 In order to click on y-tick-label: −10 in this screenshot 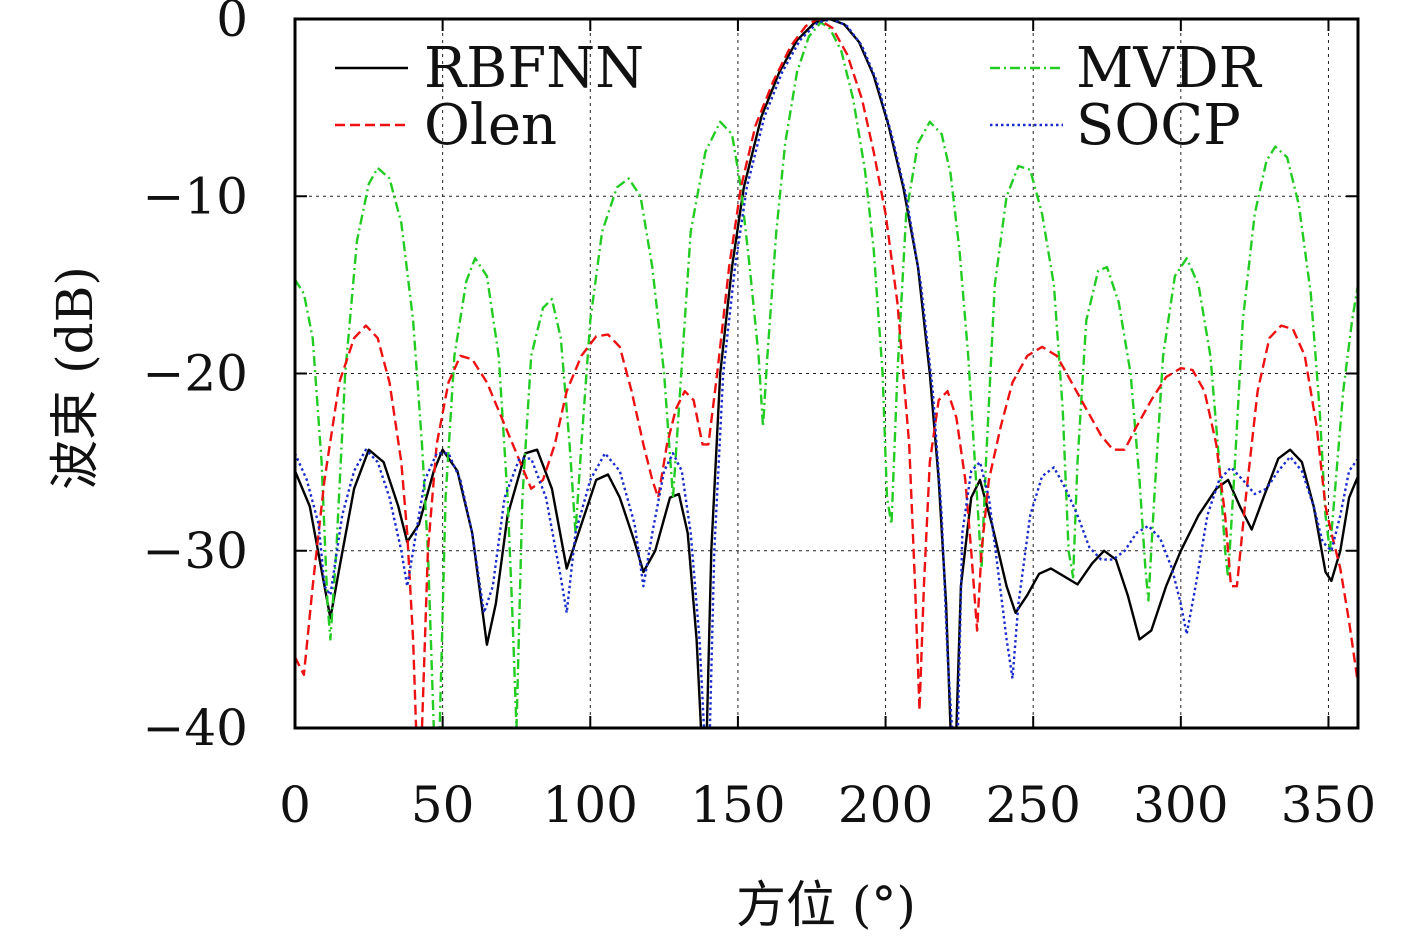, I will do `click(195, 196)`.